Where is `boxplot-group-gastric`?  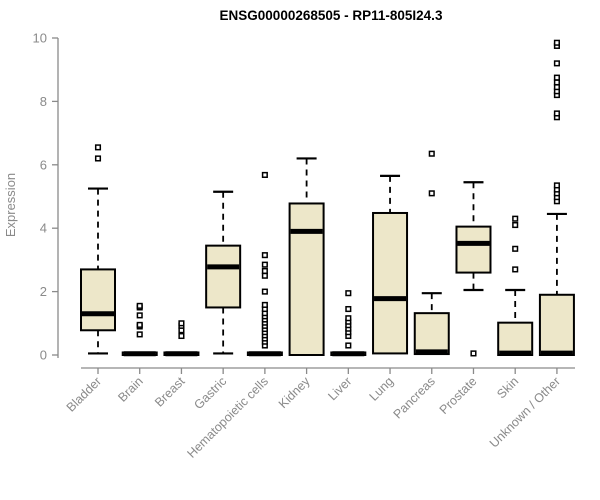 boxplot-group-gastric is located at coordinates (223, 272).